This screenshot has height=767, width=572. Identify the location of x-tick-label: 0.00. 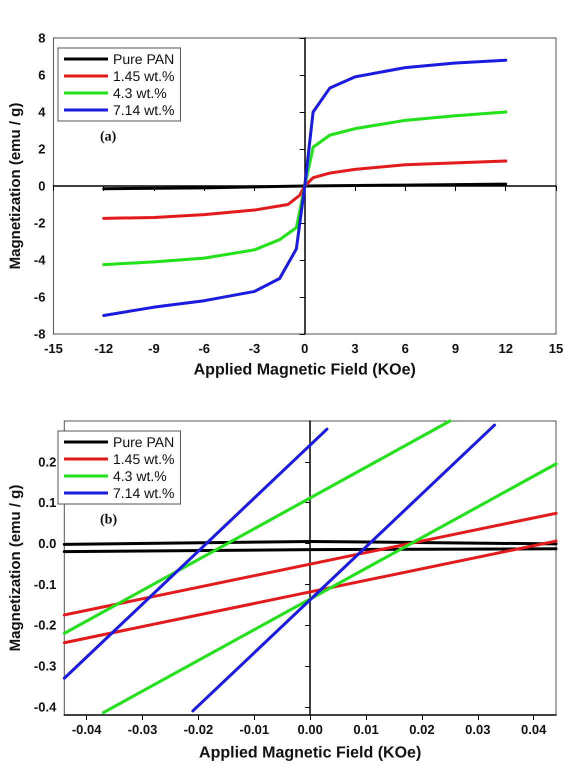
(310, 729).